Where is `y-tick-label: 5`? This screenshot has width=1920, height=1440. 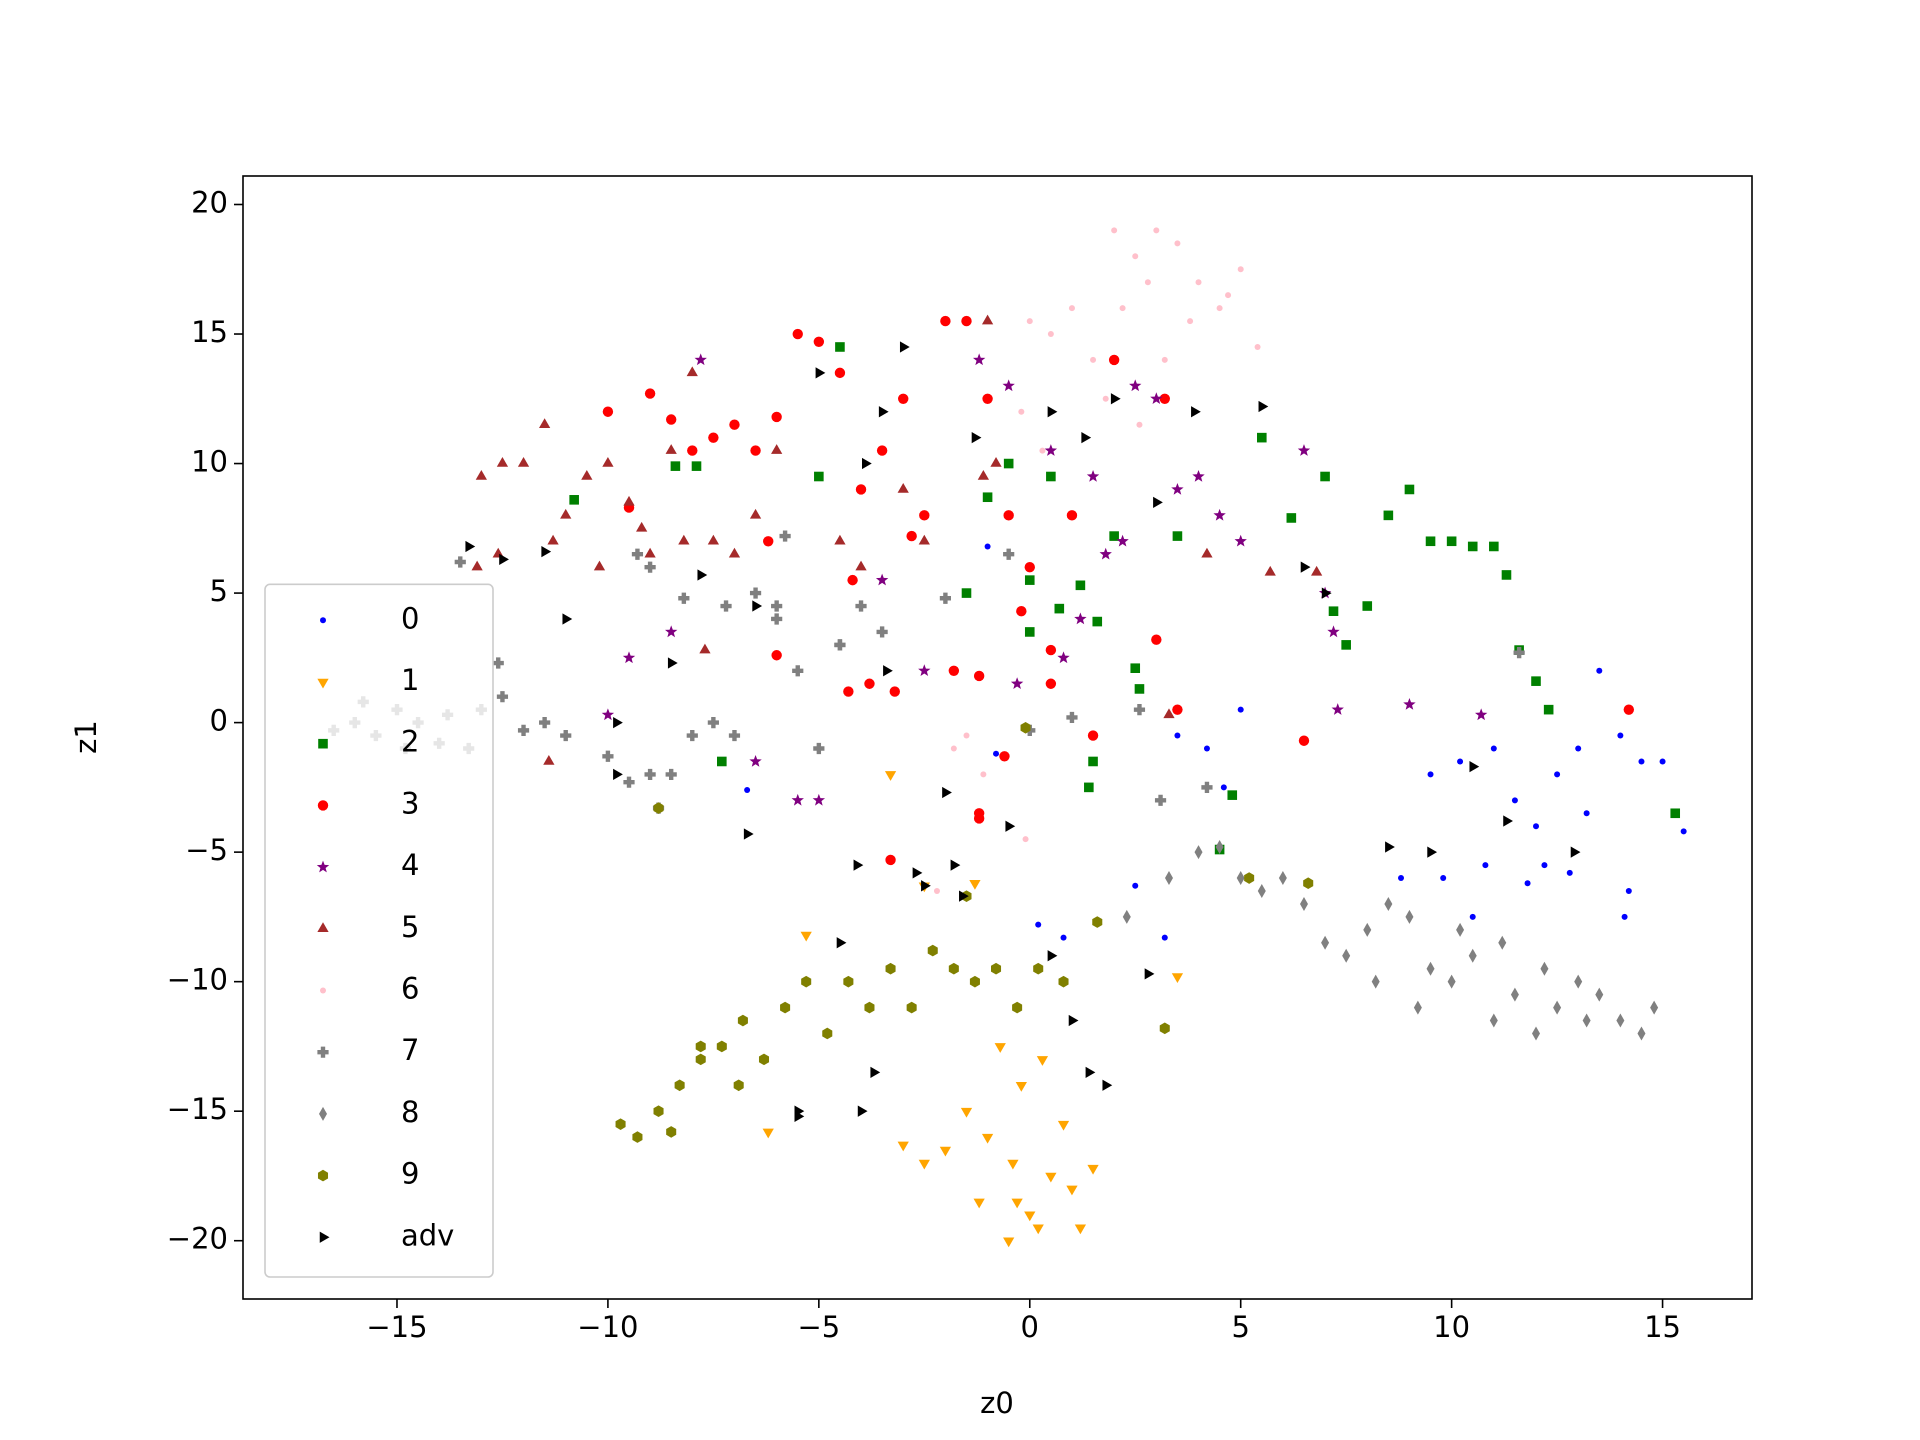
y-tick-label: 5 is located at coordinates (219, 591).